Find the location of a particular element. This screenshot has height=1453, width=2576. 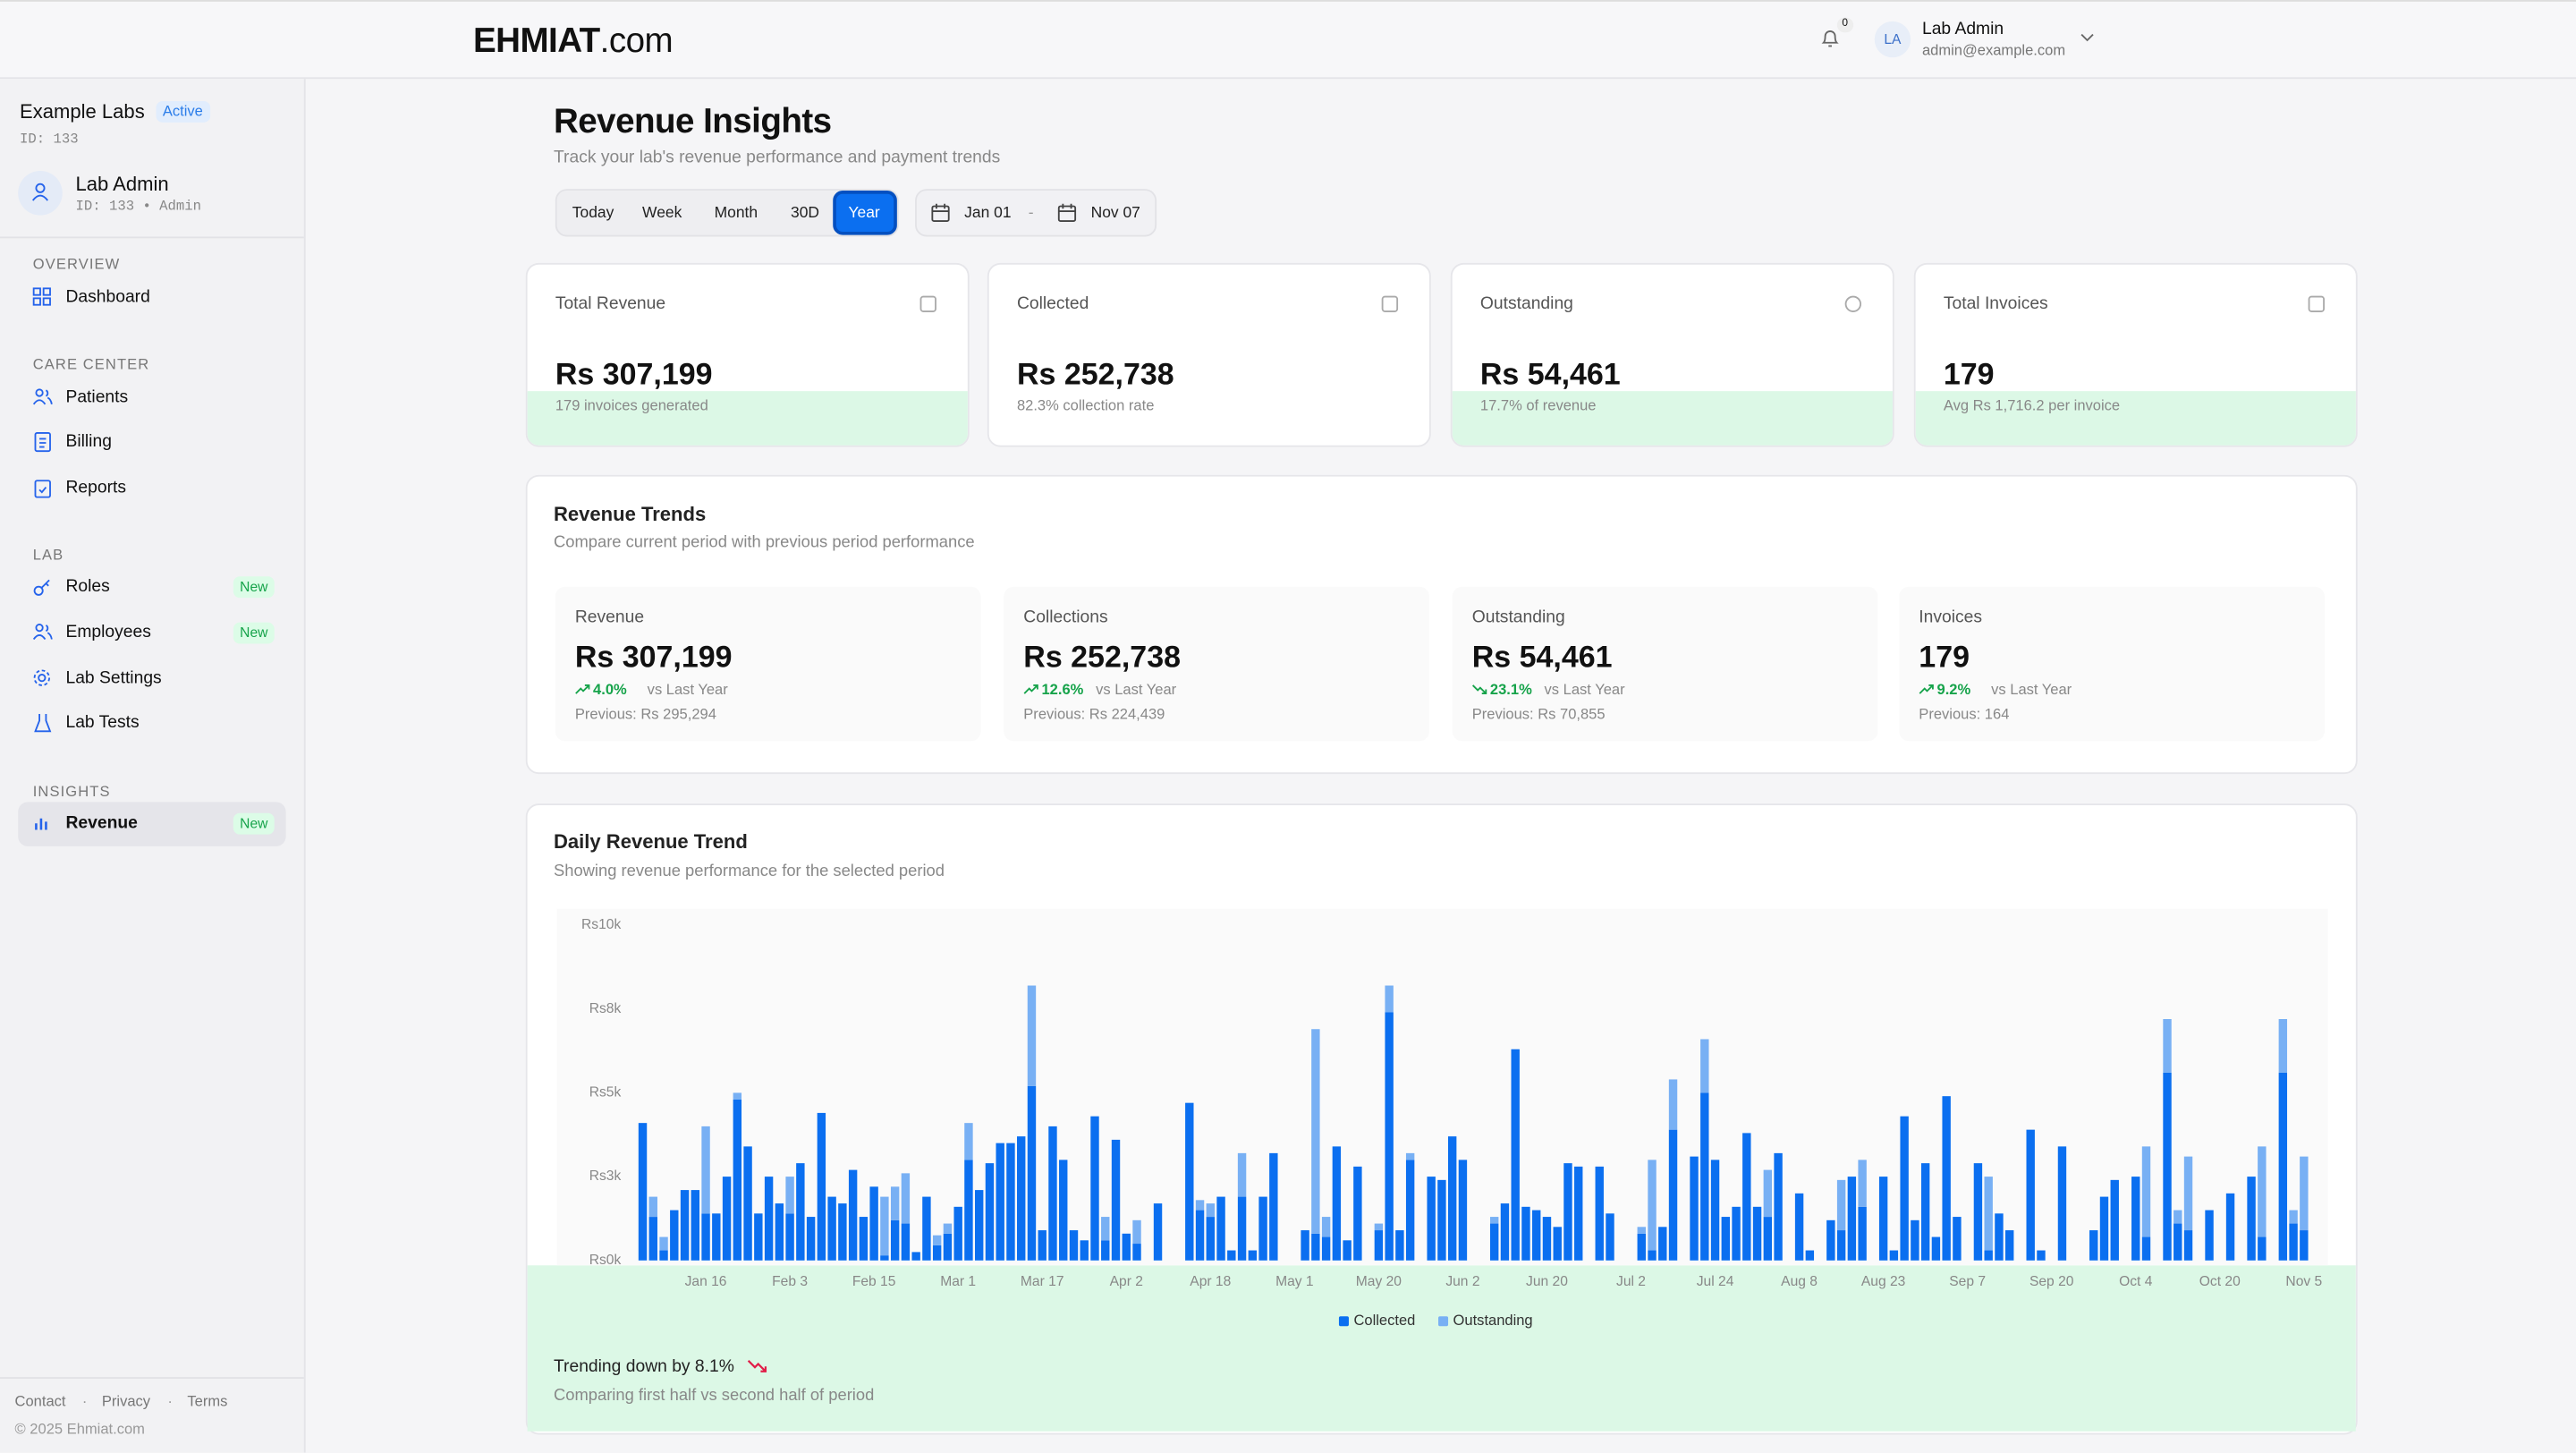

x-tick-label: Nov 5 is located at coordinates (2303, 1281).